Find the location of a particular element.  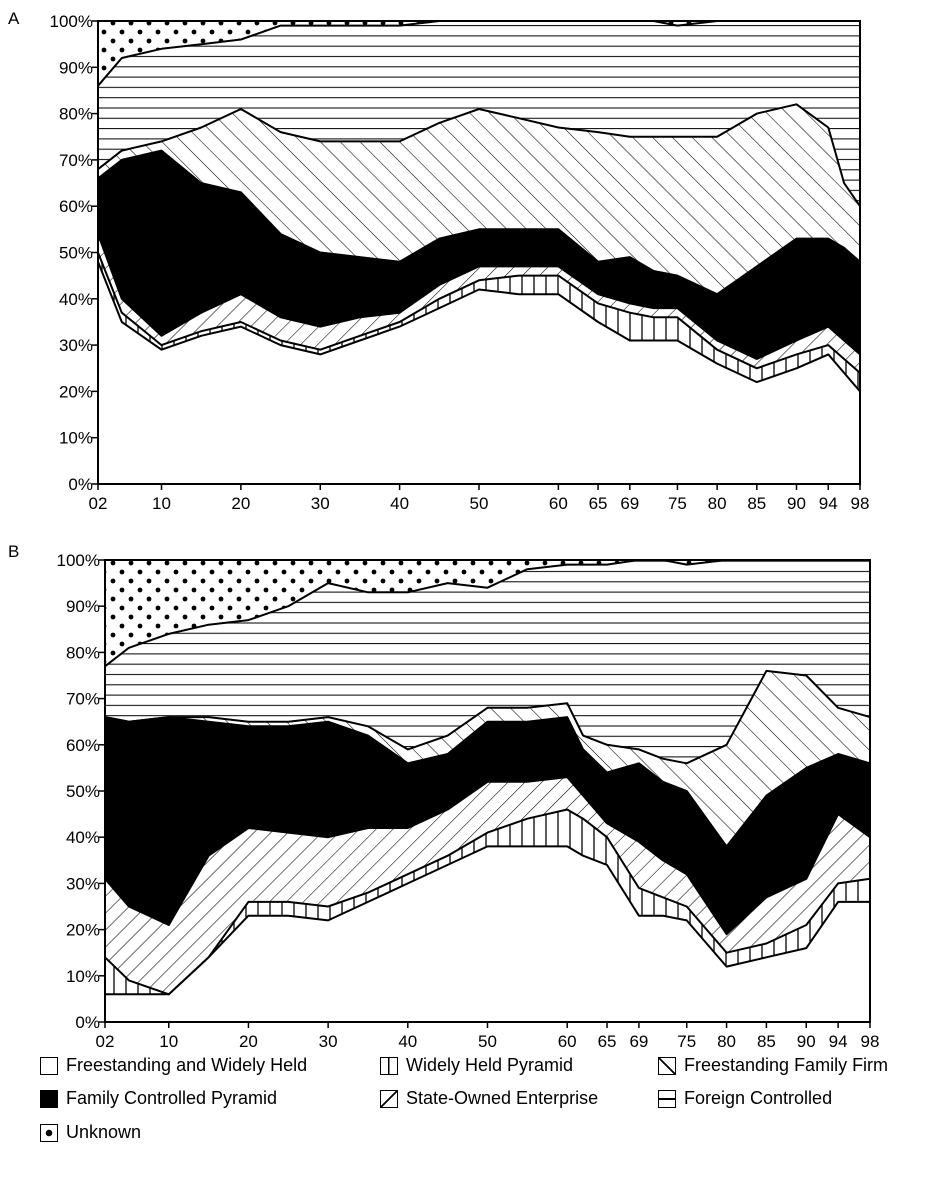

legend-item-widely-held-pyramid: Widely Held Pyramid is located at coordinates (476, 1065).